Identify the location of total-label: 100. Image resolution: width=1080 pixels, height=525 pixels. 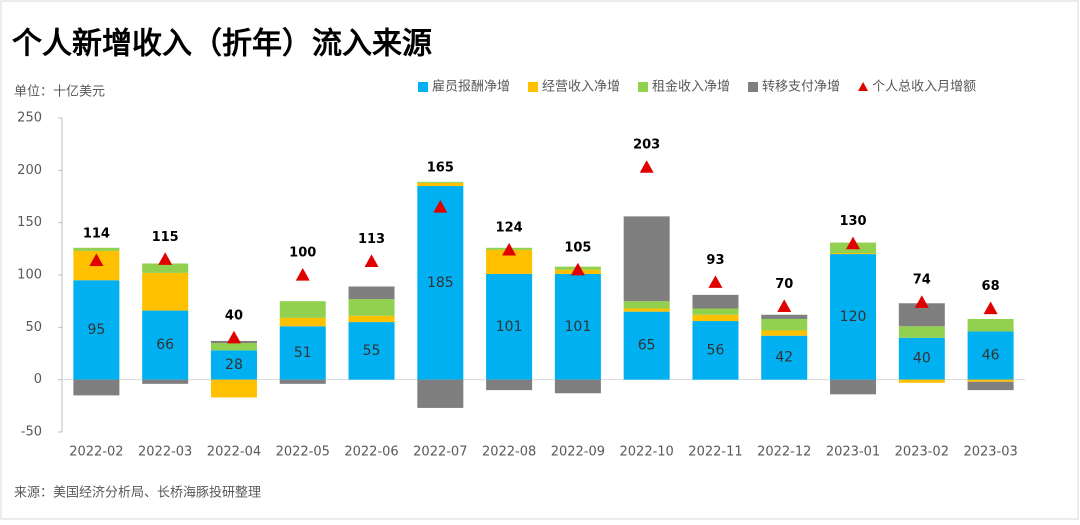
(302, 253).